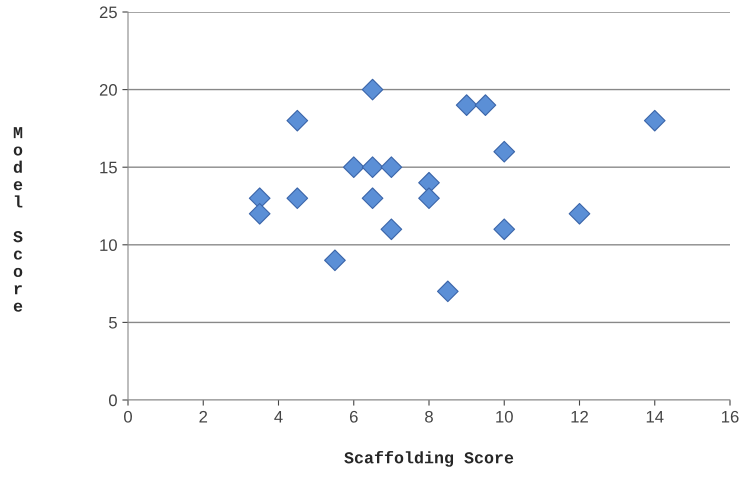 Image resolution: width=743 pixels, height=490 pixels. What do you see at coordinates (354, 416) in the screenshot?
I see `x-tick-label: 6` at bounding box center [354, 416].